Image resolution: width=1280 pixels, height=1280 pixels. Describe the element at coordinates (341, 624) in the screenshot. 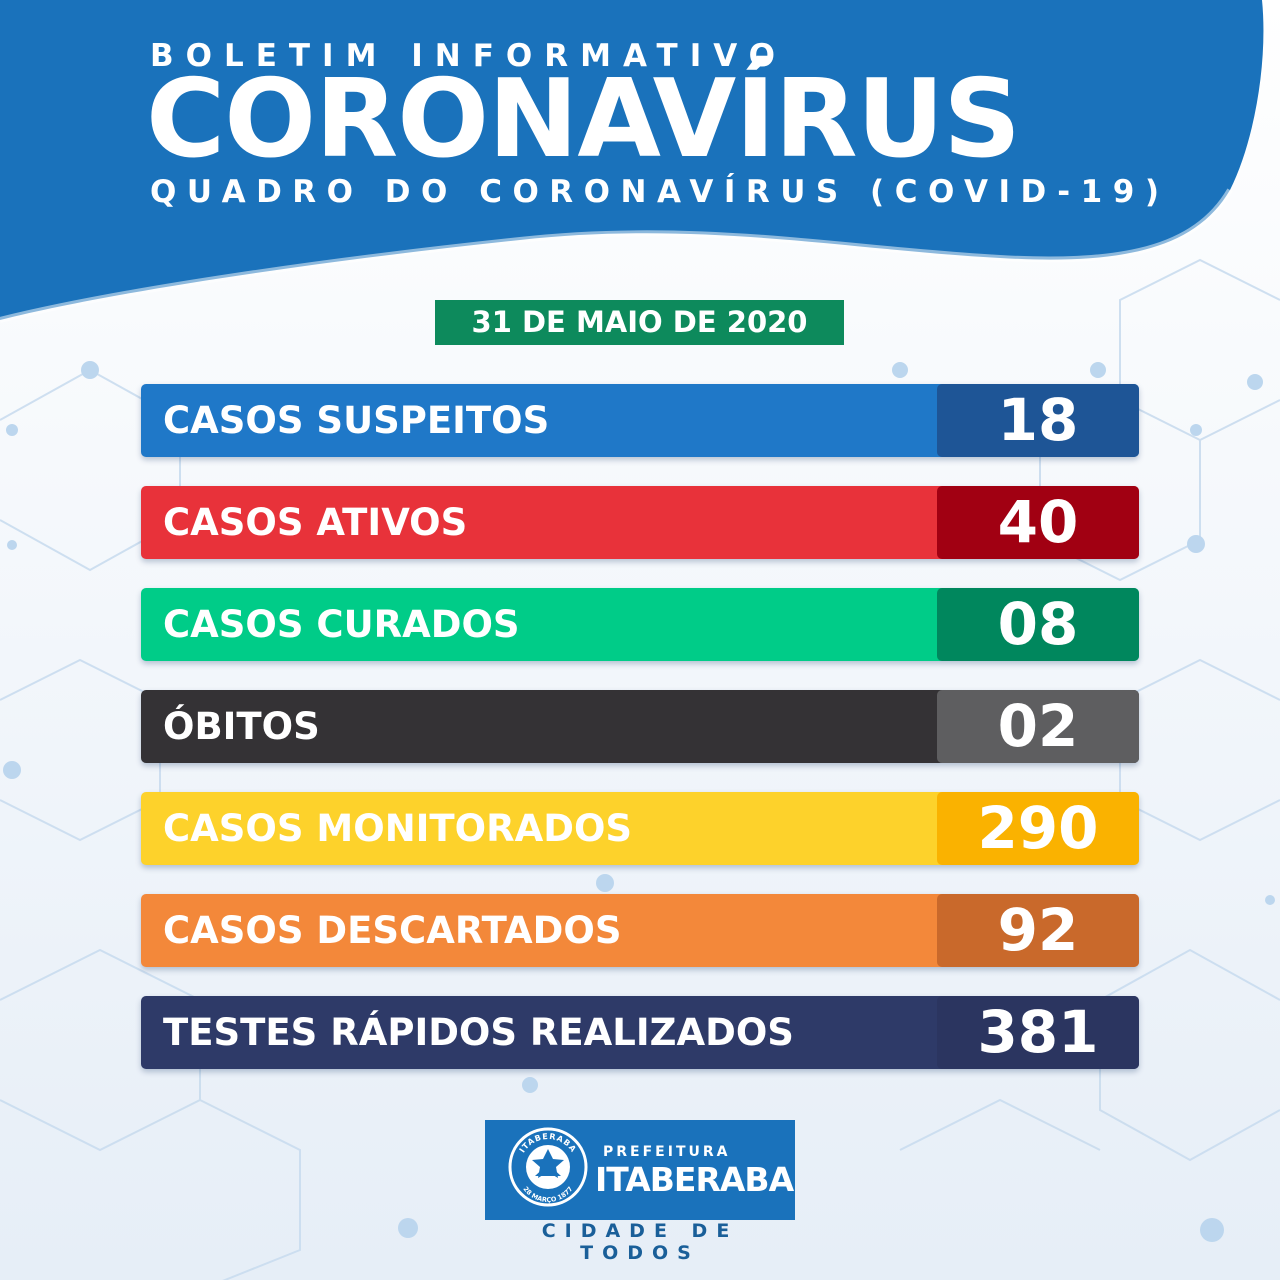

I see `stat-label: CASOS CURADOS` at that location.